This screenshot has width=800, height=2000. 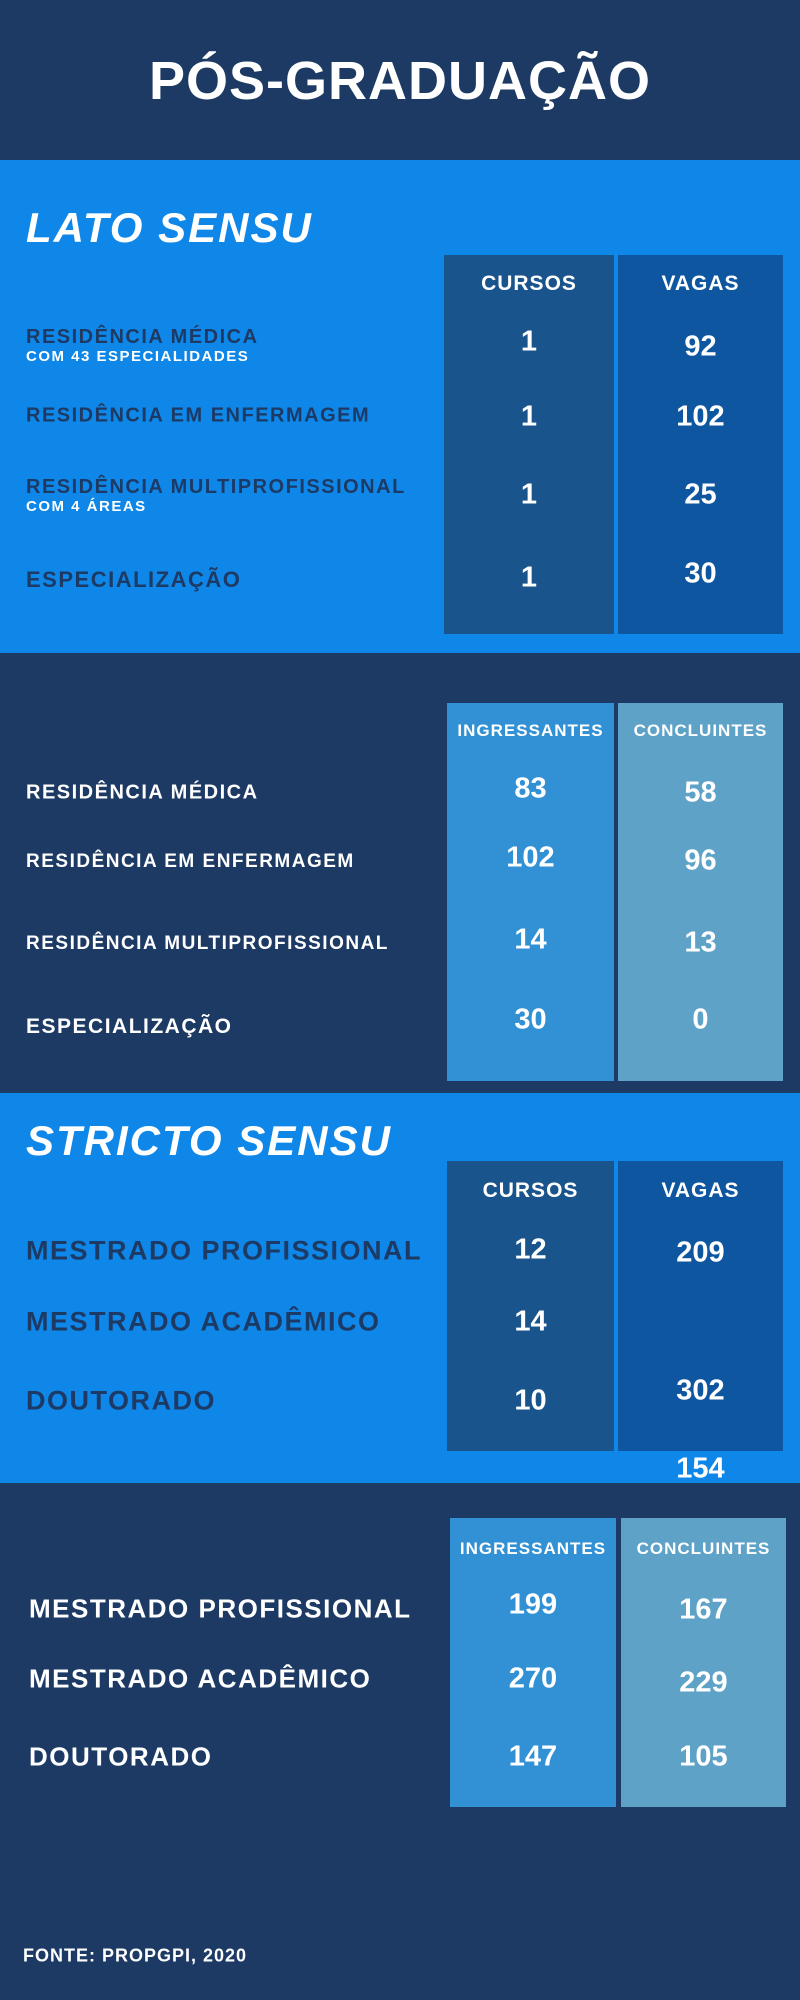 I want to click on cell: 25, so click(x=700, y=494).